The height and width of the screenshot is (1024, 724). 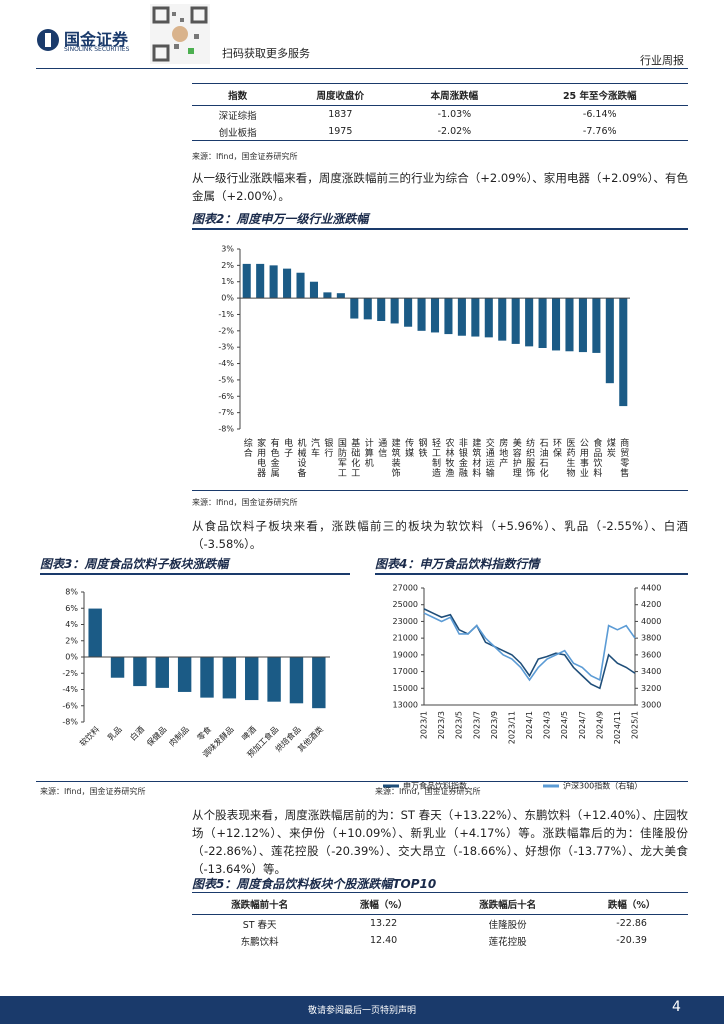 What do you see at coordinates (245, 156) in the screenshot?
I see `source: 来源：Ifind，国金证券研究所` at bounding box center [245, 156].